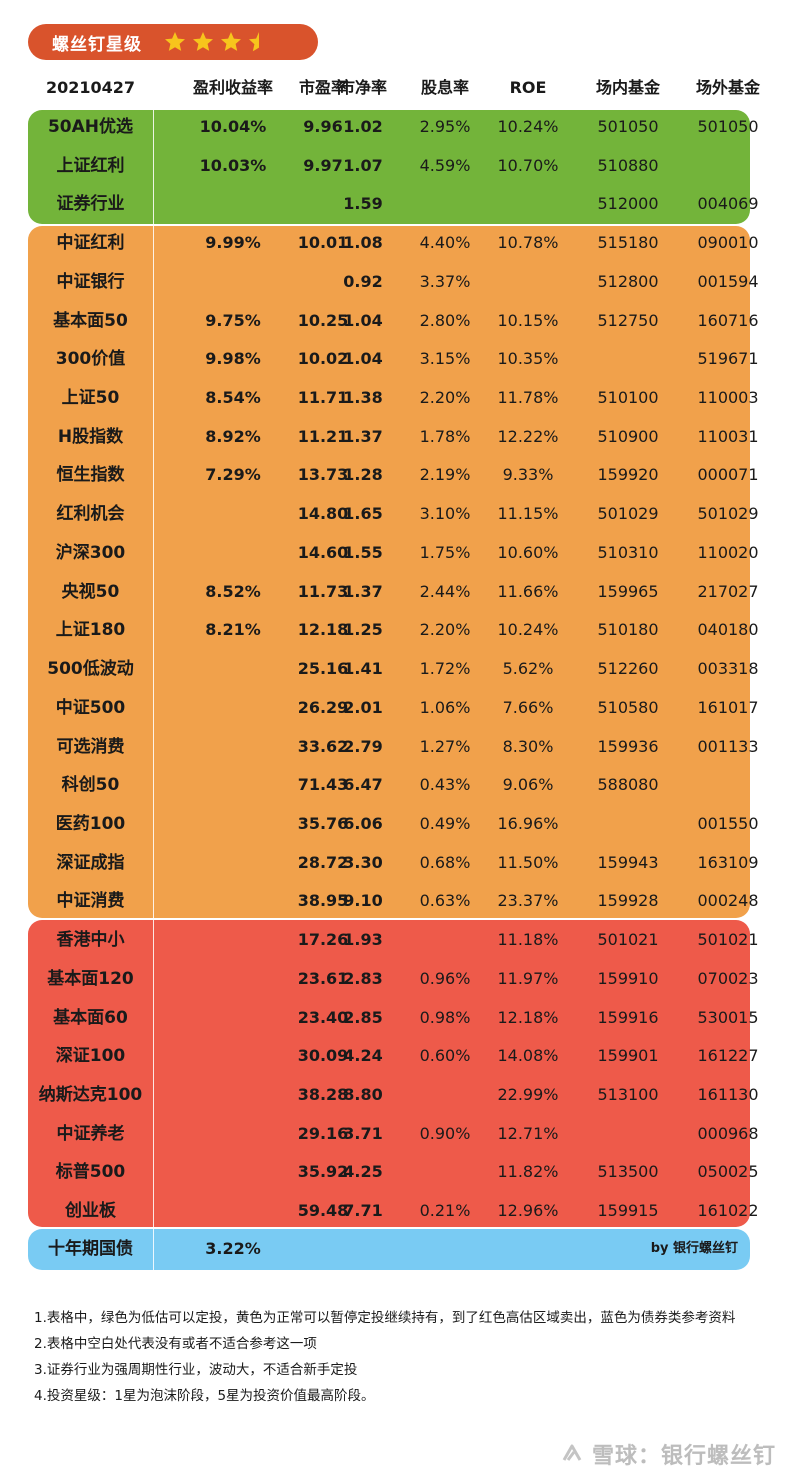  What do you see at coordinates (233, 320) in the screenshot?
I see `earnings-yield: 9.75%` at bounding box center [233, 320].